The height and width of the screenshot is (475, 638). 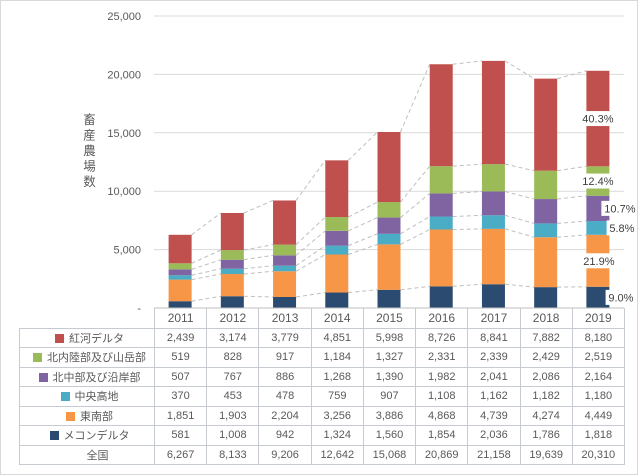 I want to click on total-value-cell: 6,267, so click(x=180, y=454).